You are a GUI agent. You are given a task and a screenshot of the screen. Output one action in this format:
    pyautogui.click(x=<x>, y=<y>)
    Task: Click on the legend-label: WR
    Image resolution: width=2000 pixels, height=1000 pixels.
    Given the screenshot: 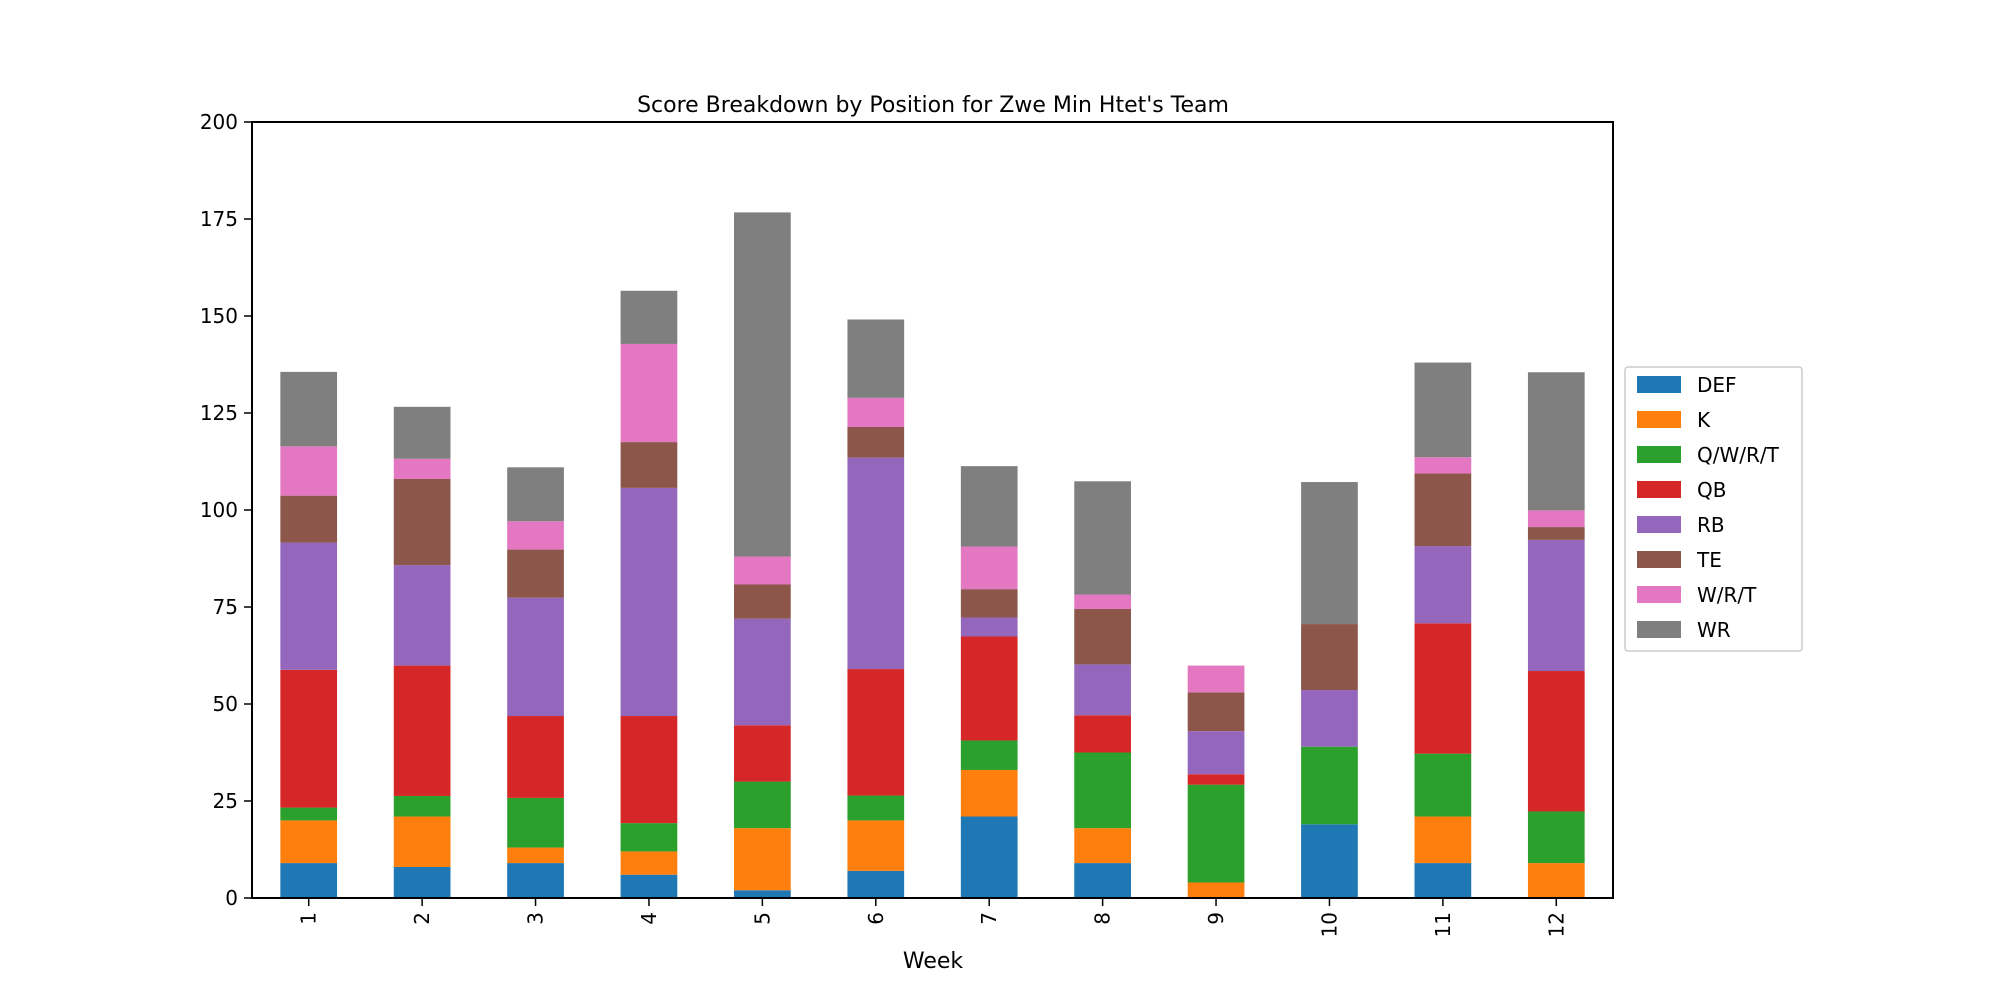 What is the action you would take?
    pyautogui.click(x=1714, y=630)
    